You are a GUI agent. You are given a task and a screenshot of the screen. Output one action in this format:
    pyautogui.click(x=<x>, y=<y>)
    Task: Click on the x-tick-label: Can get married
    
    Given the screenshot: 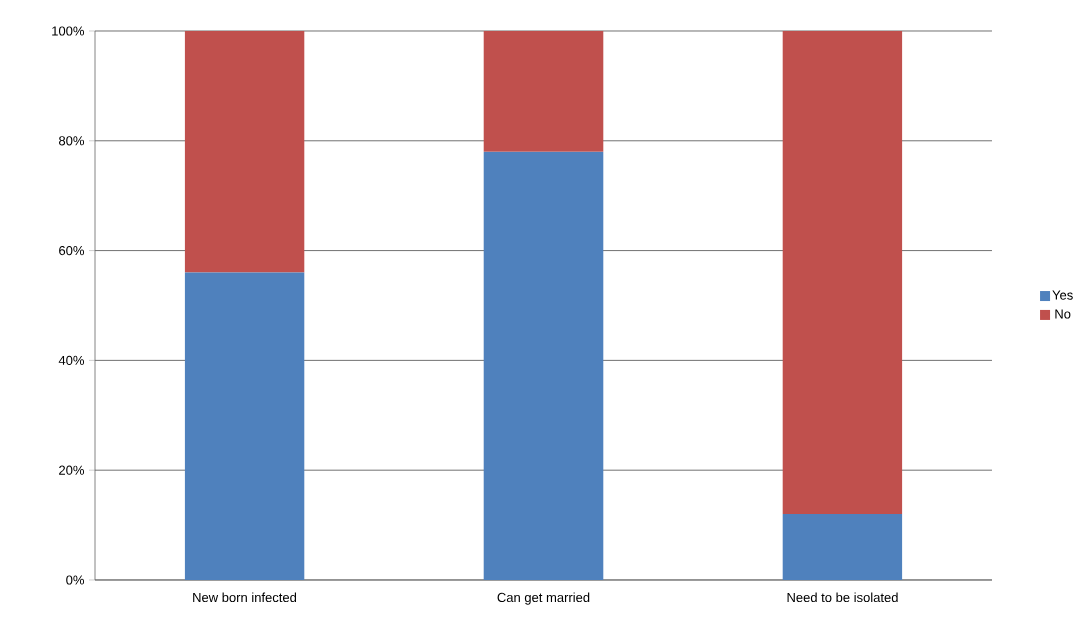 What is the action you would take?
    pyautogui.click(x=543, y=598)
    